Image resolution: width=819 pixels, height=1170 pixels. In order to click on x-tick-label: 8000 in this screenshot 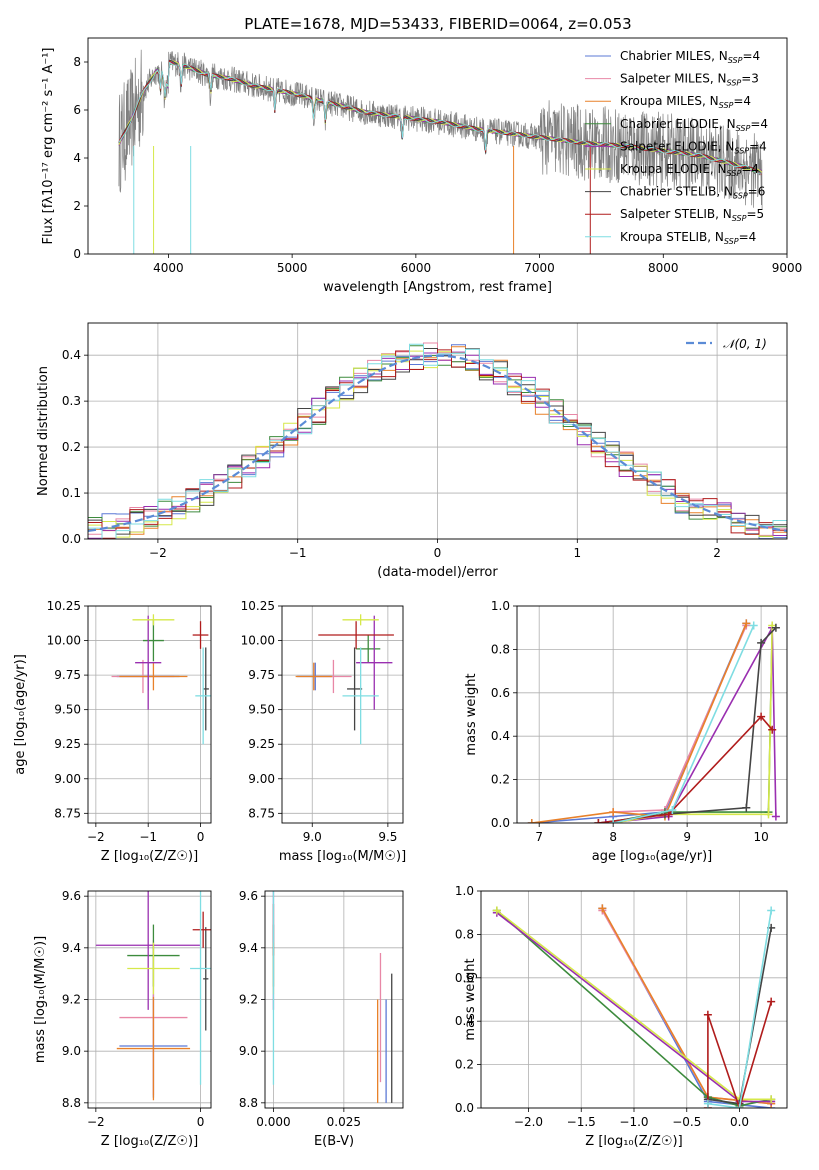, I will do `click(663, 268)`.